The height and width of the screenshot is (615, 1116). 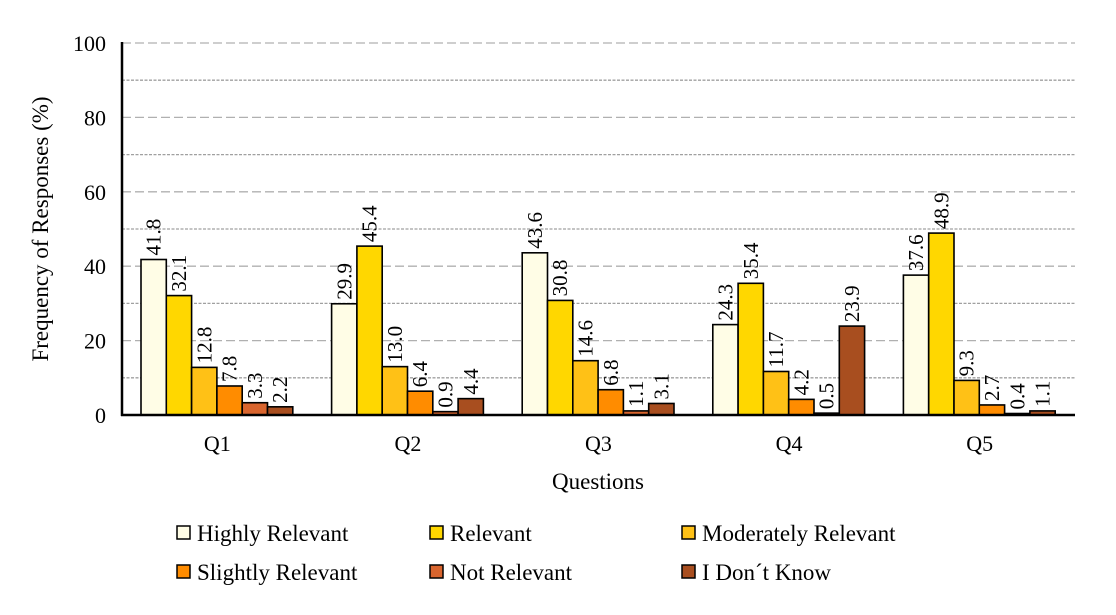 I want to click on data-label: 11.7, so click(x=776, y=349).